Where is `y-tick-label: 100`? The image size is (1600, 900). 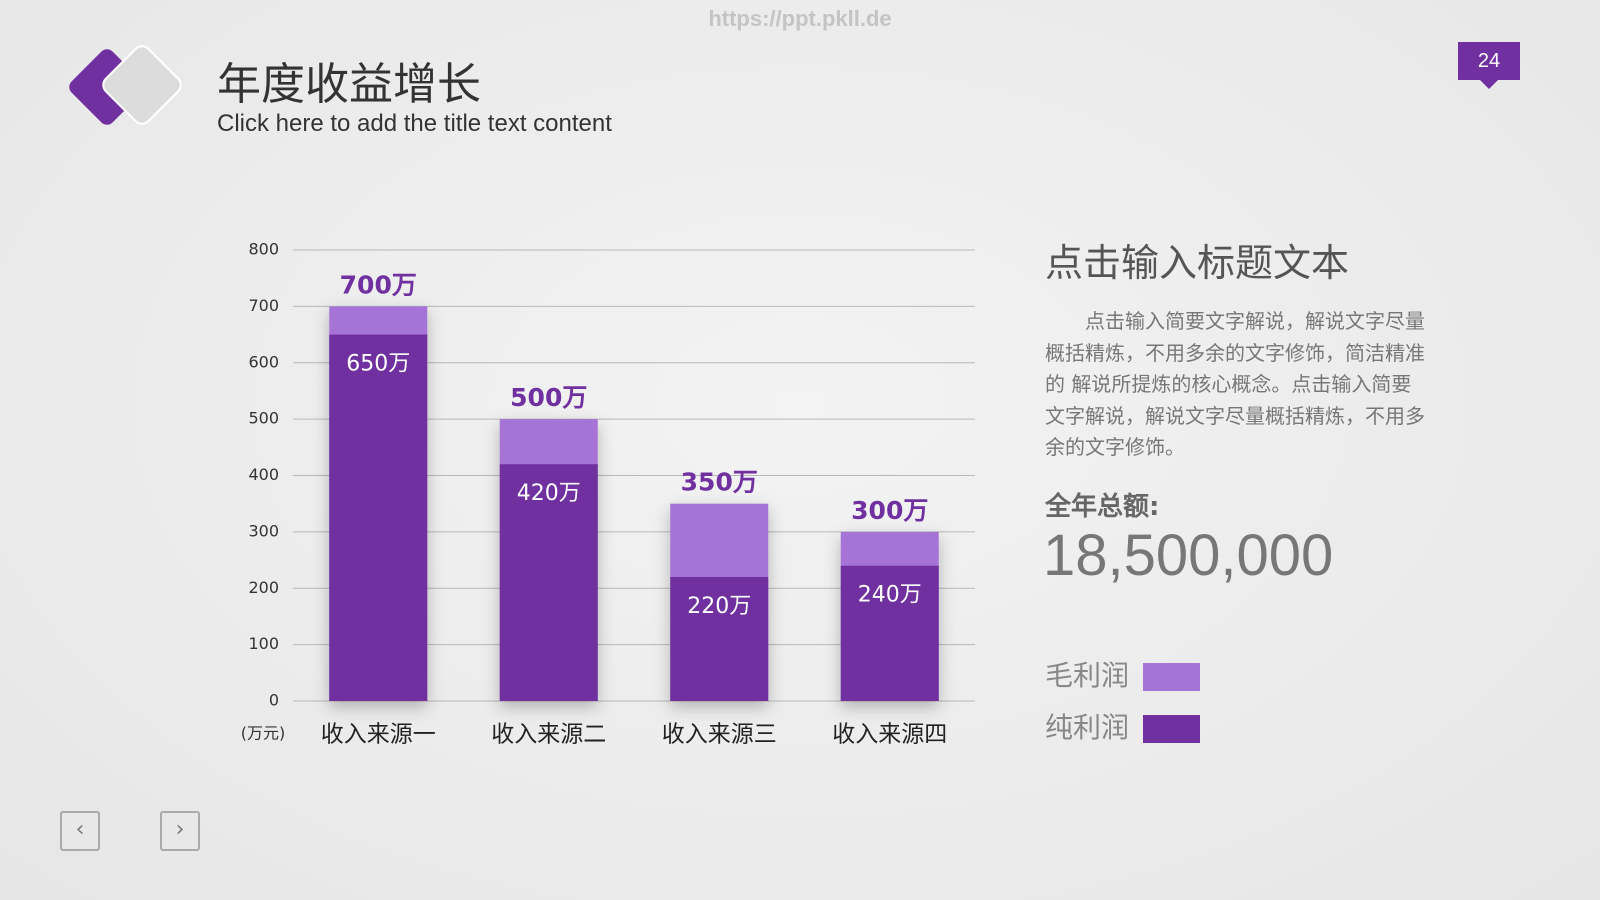
y-tick-label: 100 is located at coordinates (263, 643).